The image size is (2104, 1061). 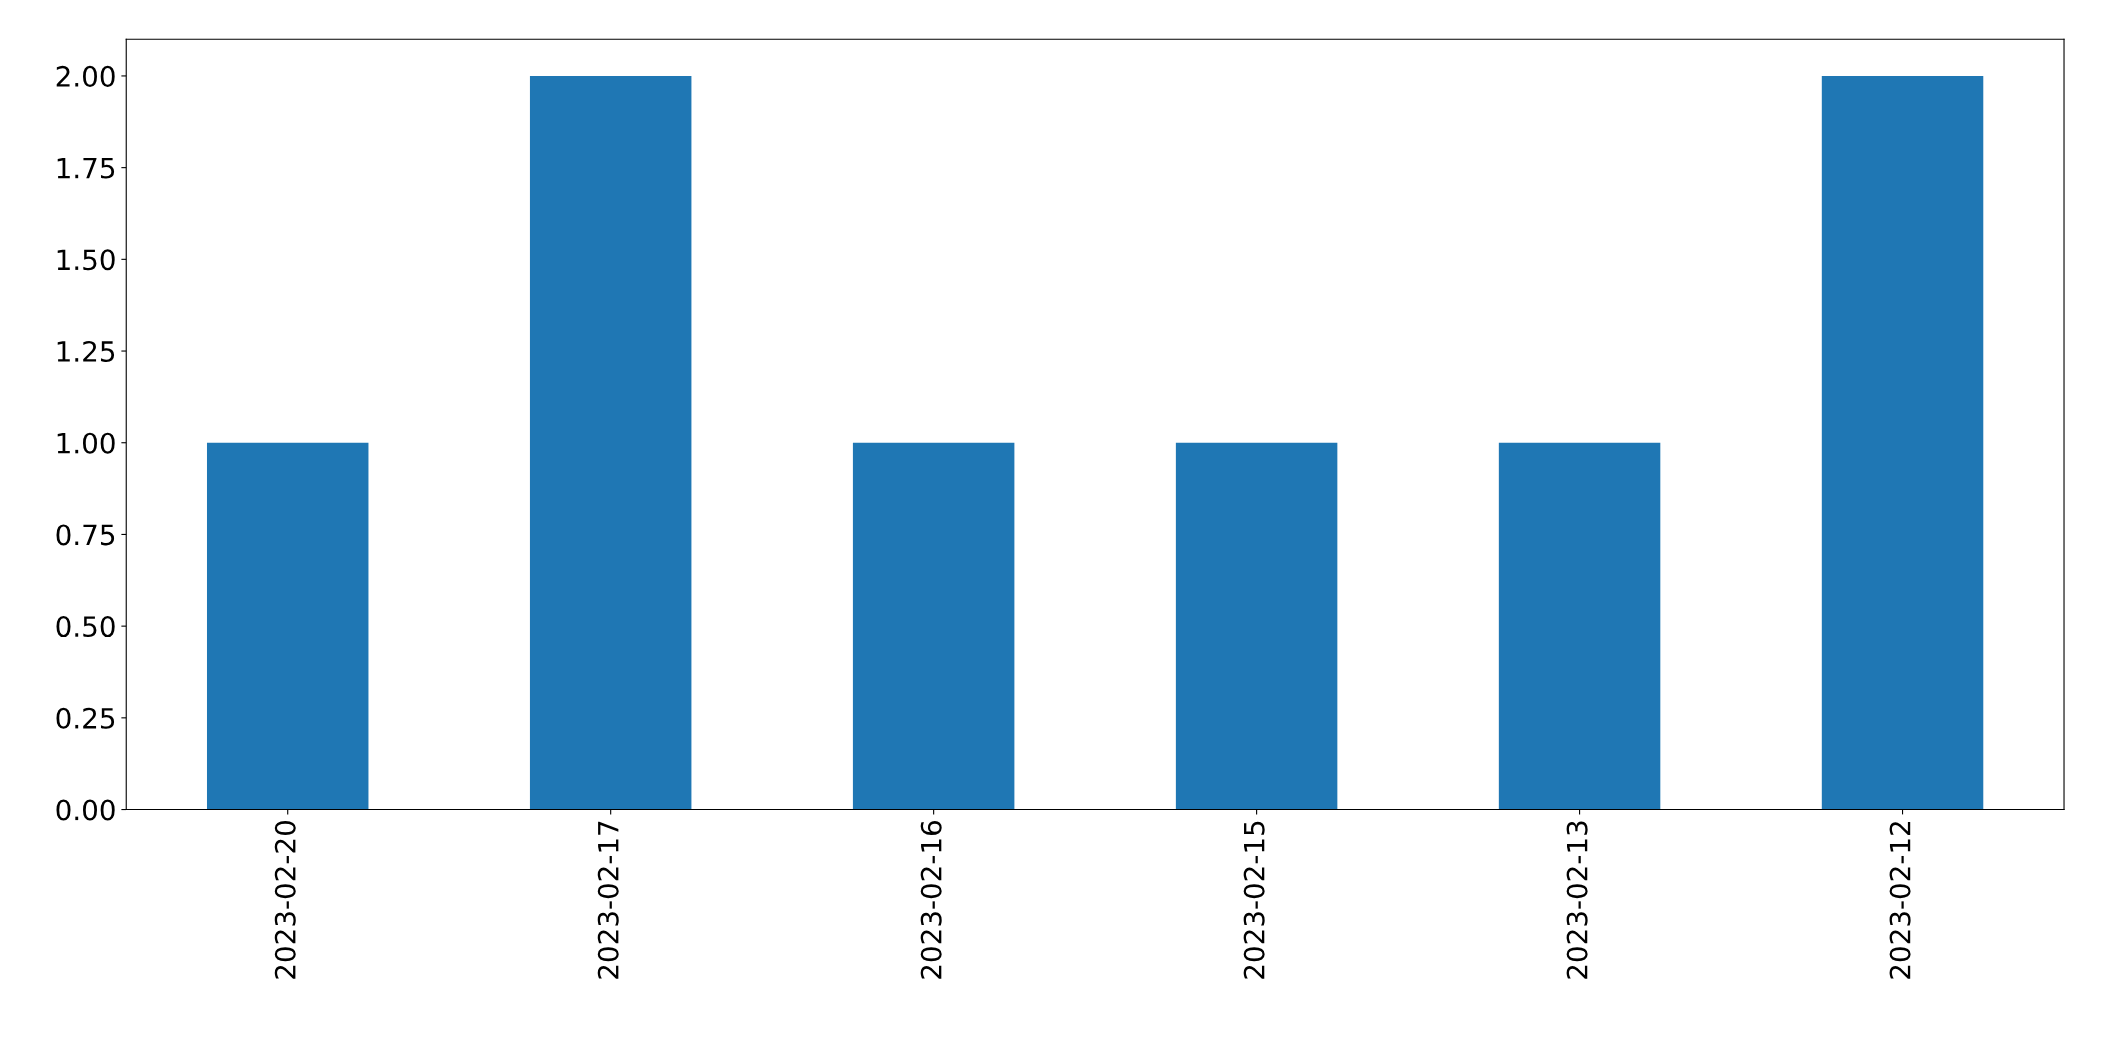 What do you see at coordinates (85, 718) in the screenshot?
I see `y-tick-label: 0.25` at bounding box center [85, 718].